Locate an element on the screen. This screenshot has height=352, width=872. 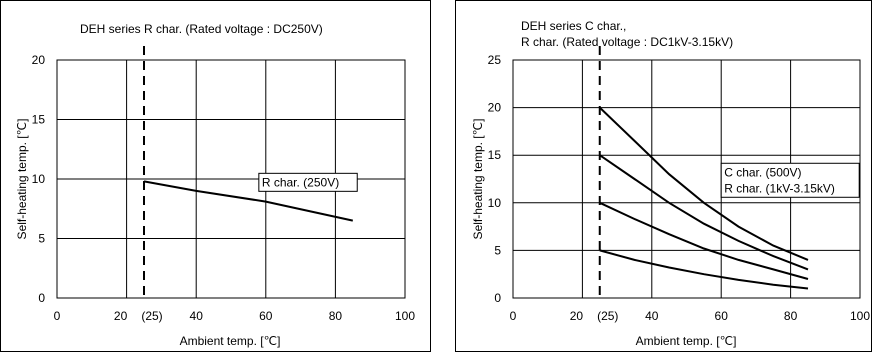
chart-title: R char. (Rated voltage : DC1kV-3.15kV) is located at coordinates (627, 42).